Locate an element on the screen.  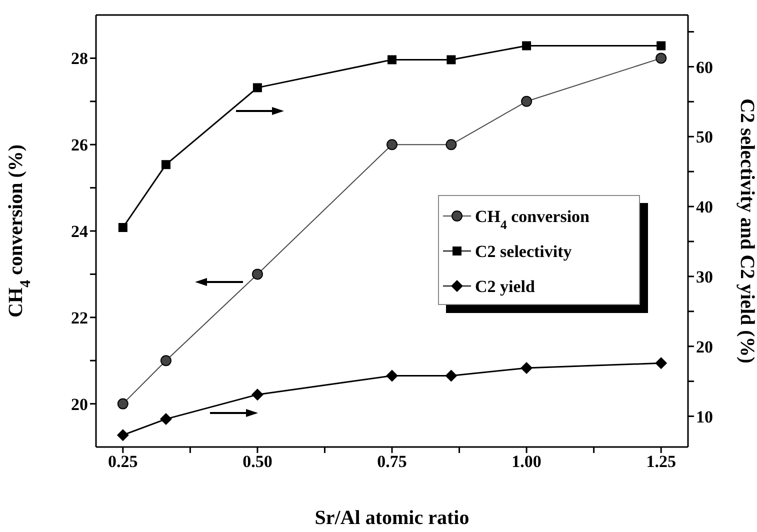
y-tick-label: 26 is located at coordinates (79, 145).